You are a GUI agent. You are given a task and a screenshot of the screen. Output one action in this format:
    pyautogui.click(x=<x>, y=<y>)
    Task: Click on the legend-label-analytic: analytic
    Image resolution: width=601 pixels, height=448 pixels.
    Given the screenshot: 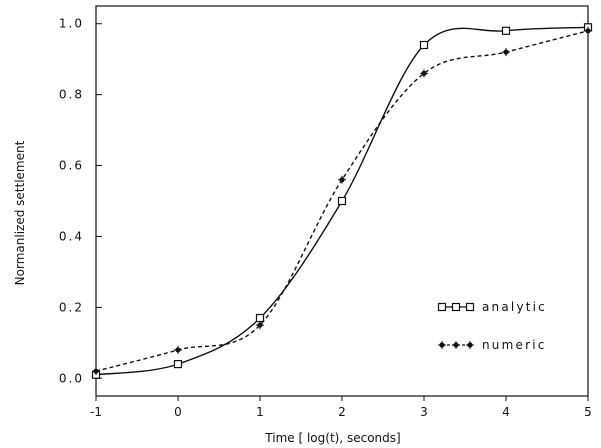 What is the action you would take?
    pyautogui.click(x=514, y=307)
    